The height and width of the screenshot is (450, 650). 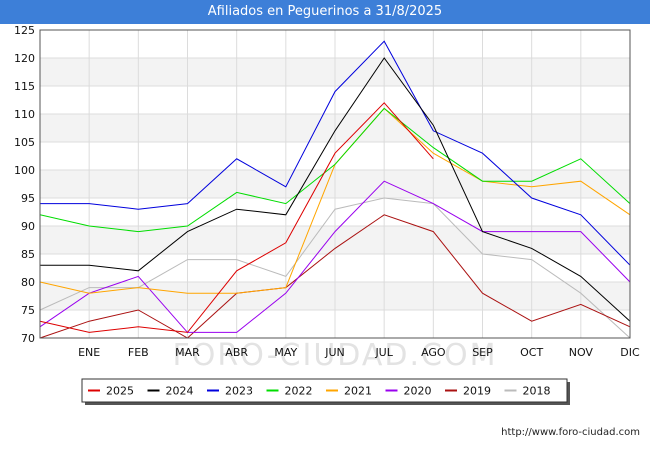 What do you see at coordinates (477, 391) in the screenshot?
I see `legend-label-2019: 2019` at bounding box center [477, 391].